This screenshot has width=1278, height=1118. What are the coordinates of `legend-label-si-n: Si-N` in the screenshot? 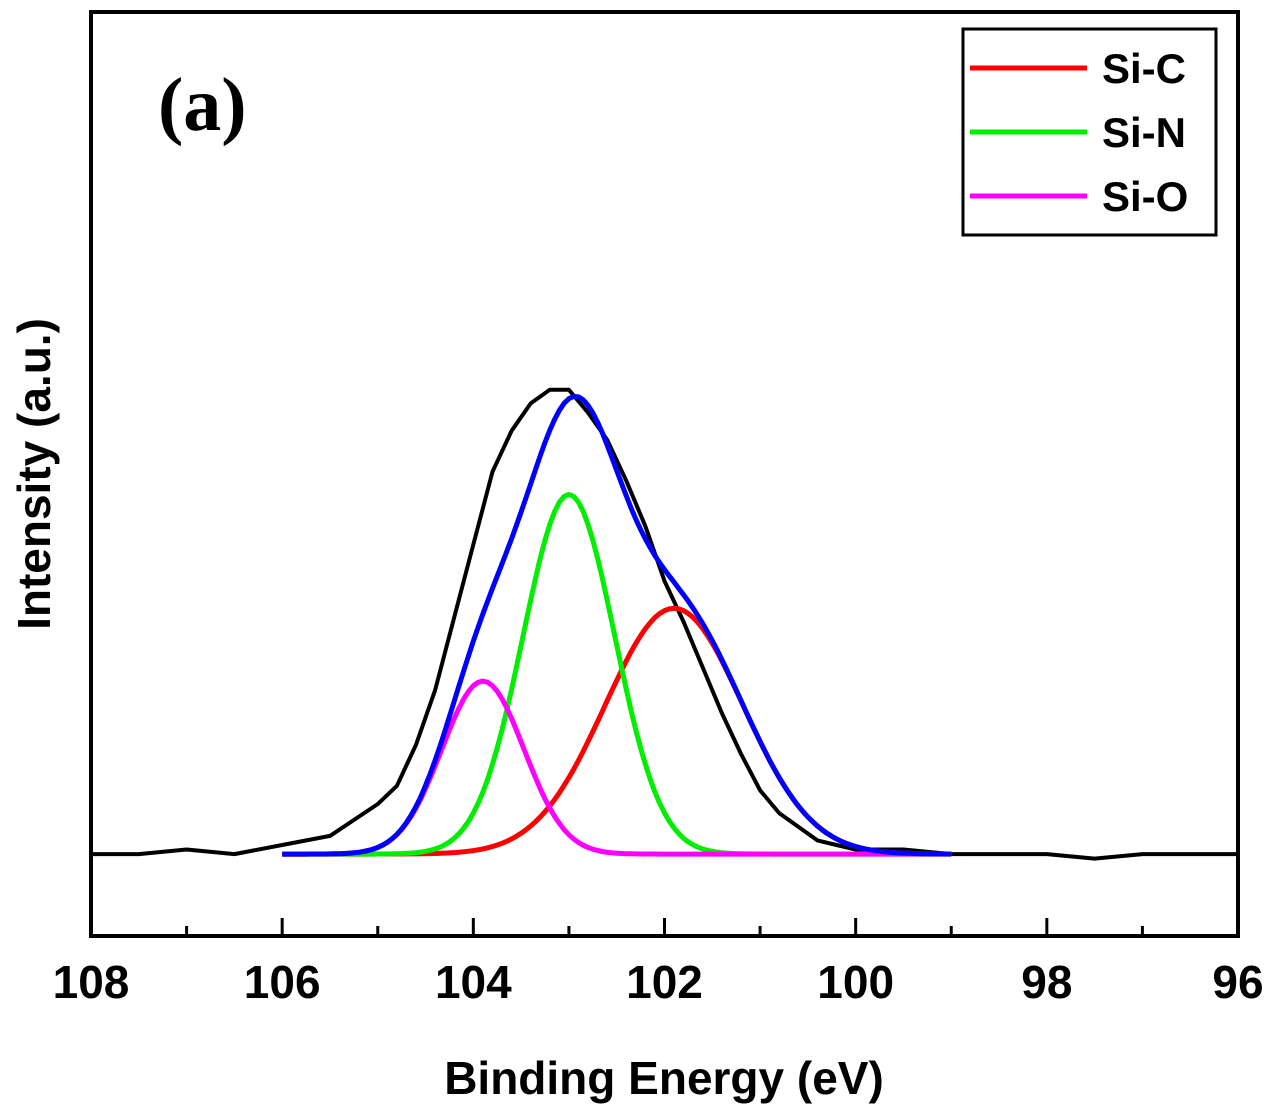 It's located at (1144, 132).